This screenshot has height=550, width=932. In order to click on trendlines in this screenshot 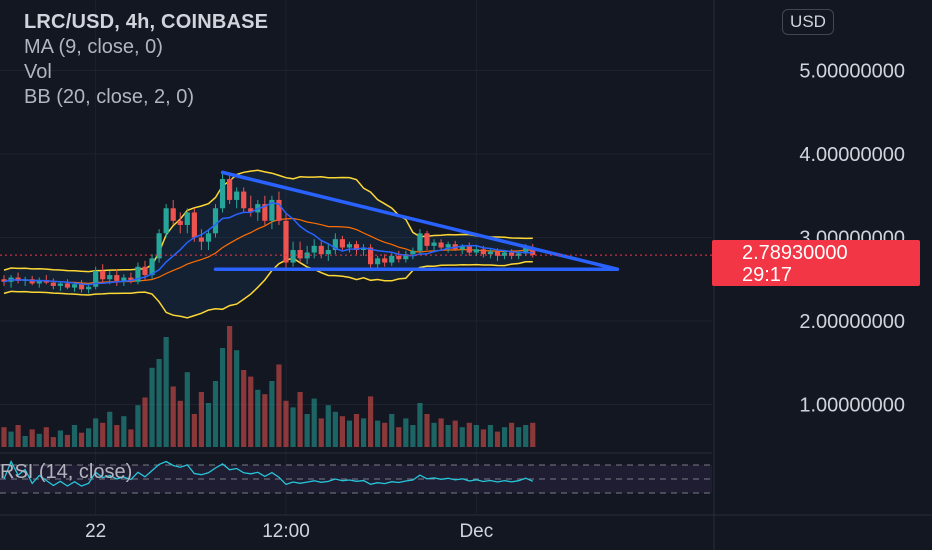, I will do `click(416, 220)`.